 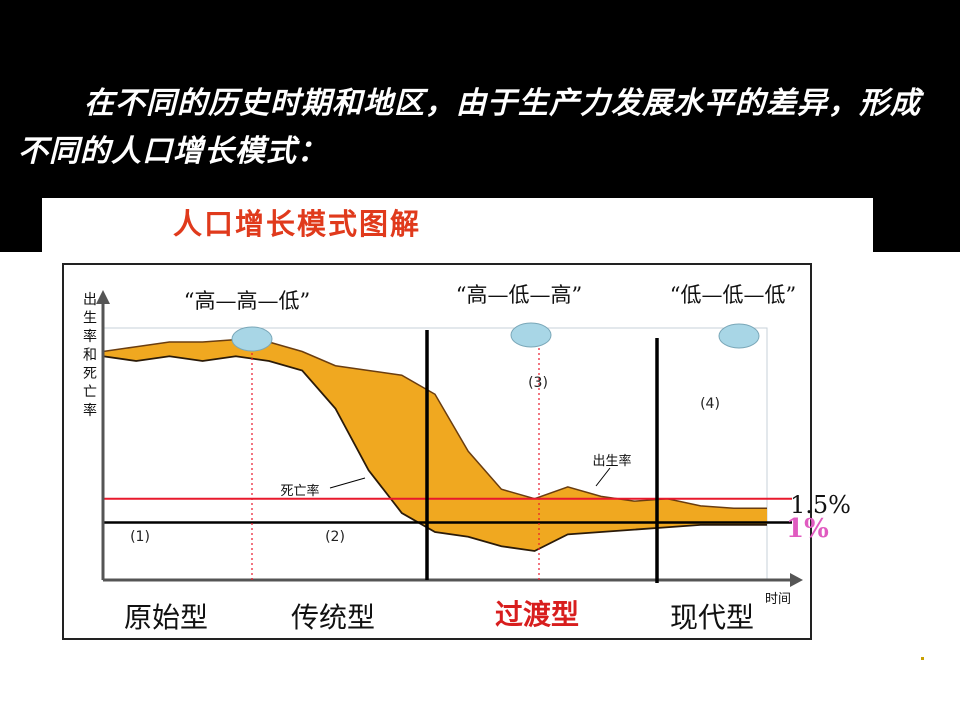 I want to click on stage-name: 过渡型, so click(x=537, y=614).